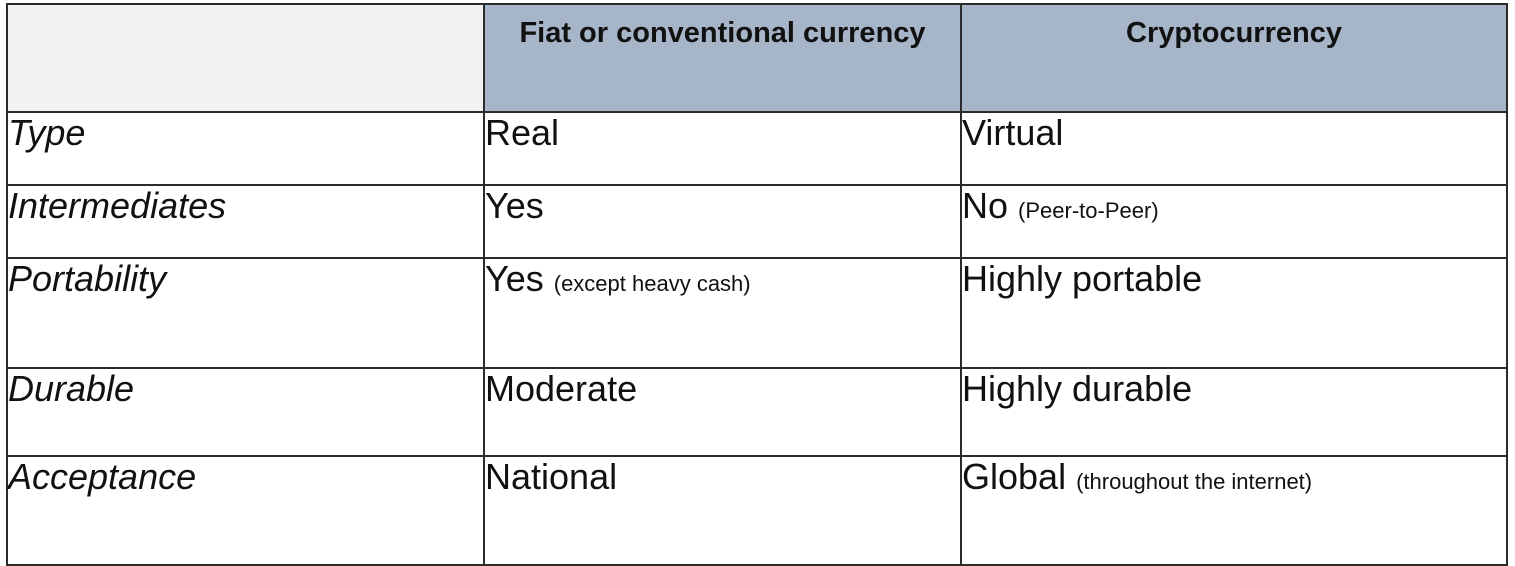 This screenshot has width=1515, height=566. What do you see at coordinates (1234, 510) in the screenshot?
I see `crypto-cell: Global (throughout the internet)` at bounding box center [1234, 510].